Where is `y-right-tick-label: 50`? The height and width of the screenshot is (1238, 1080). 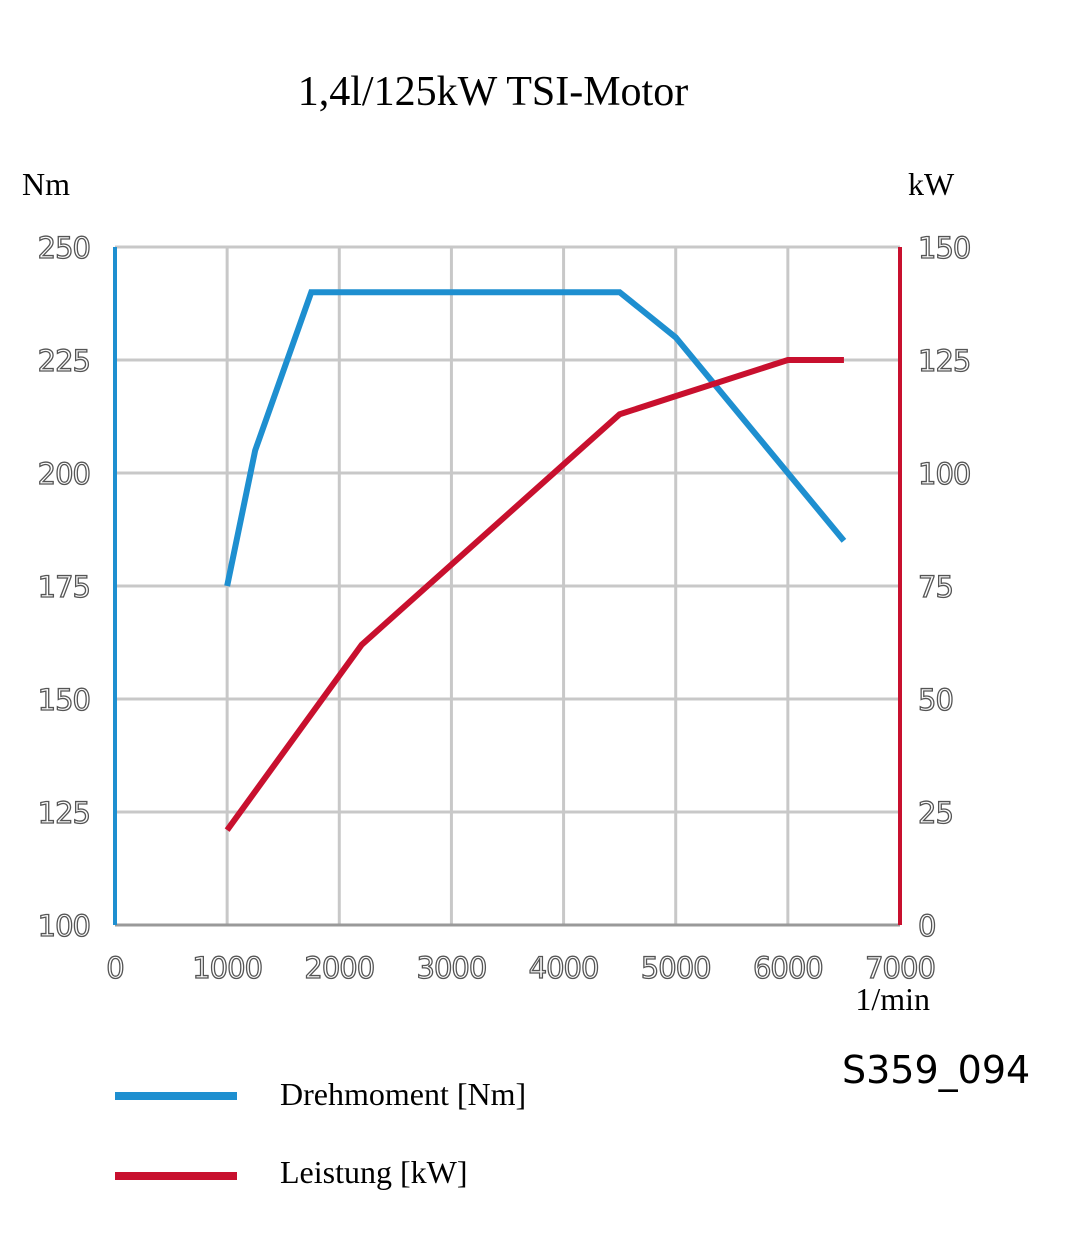 y-right-tick-label: 50 is located at coordinates (935, 700).